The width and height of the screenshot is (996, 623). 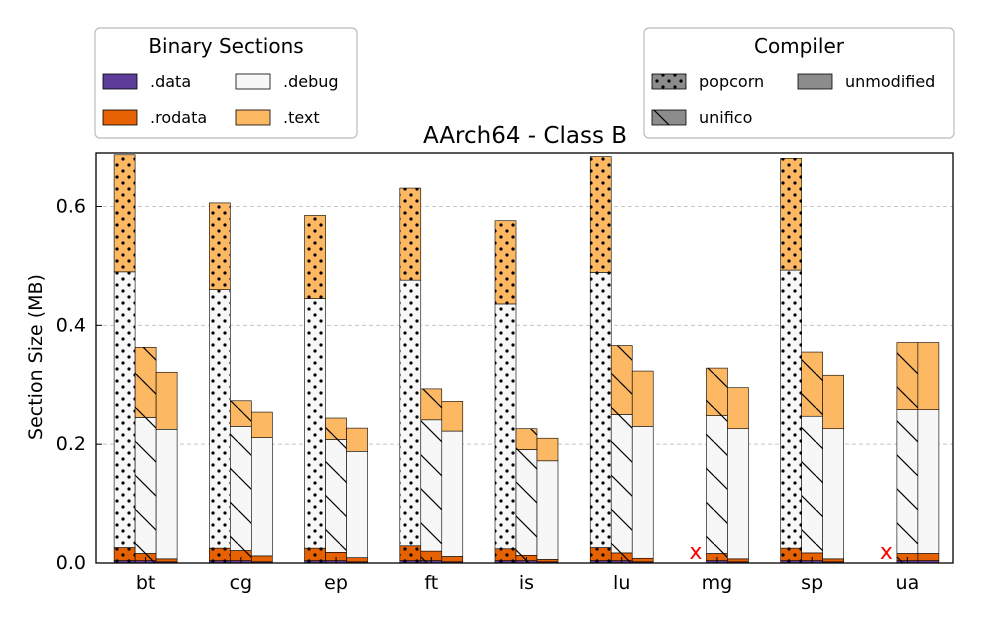 I want to click on x-tick-label: lu, so click(x=621, y=583).